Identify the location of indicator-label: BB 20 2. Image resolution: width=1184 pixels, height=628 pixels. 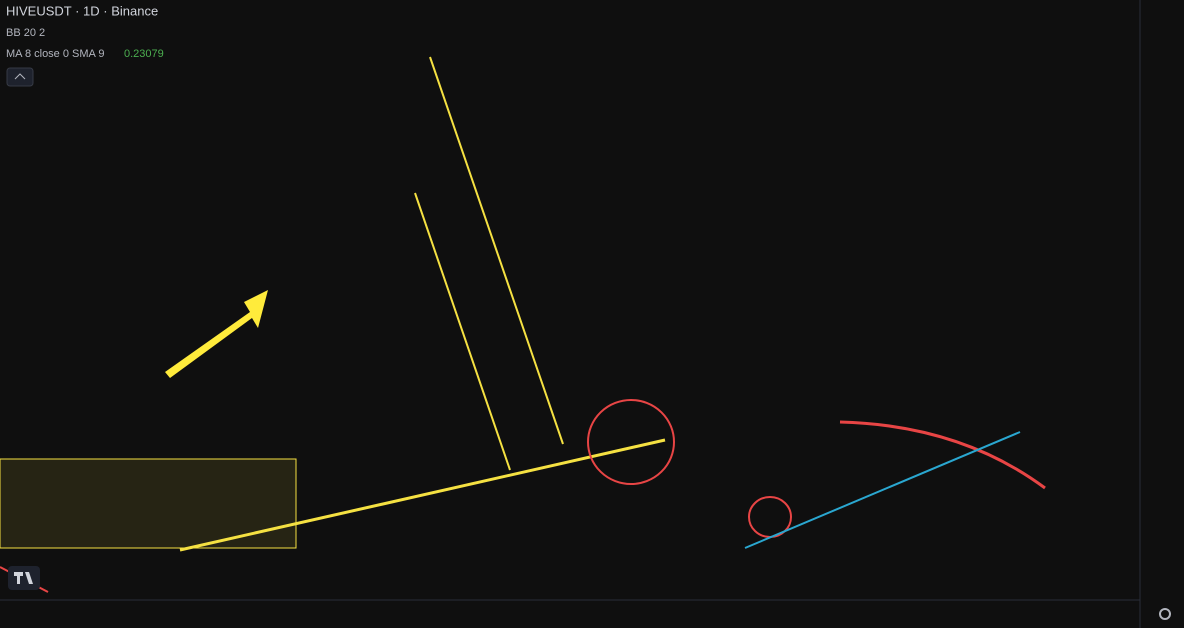
(25, 33).